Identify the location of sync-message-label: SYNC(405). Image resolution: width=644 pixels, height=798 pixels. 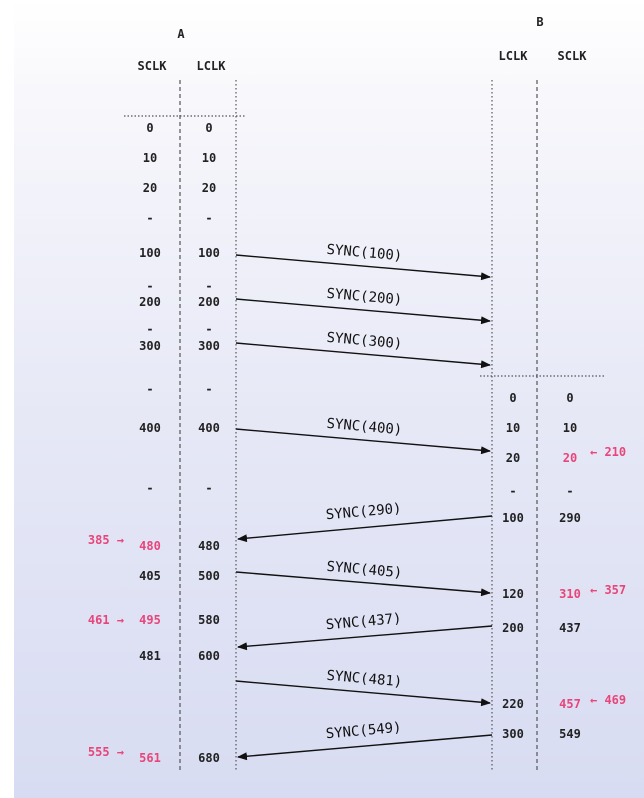
(364, 570).